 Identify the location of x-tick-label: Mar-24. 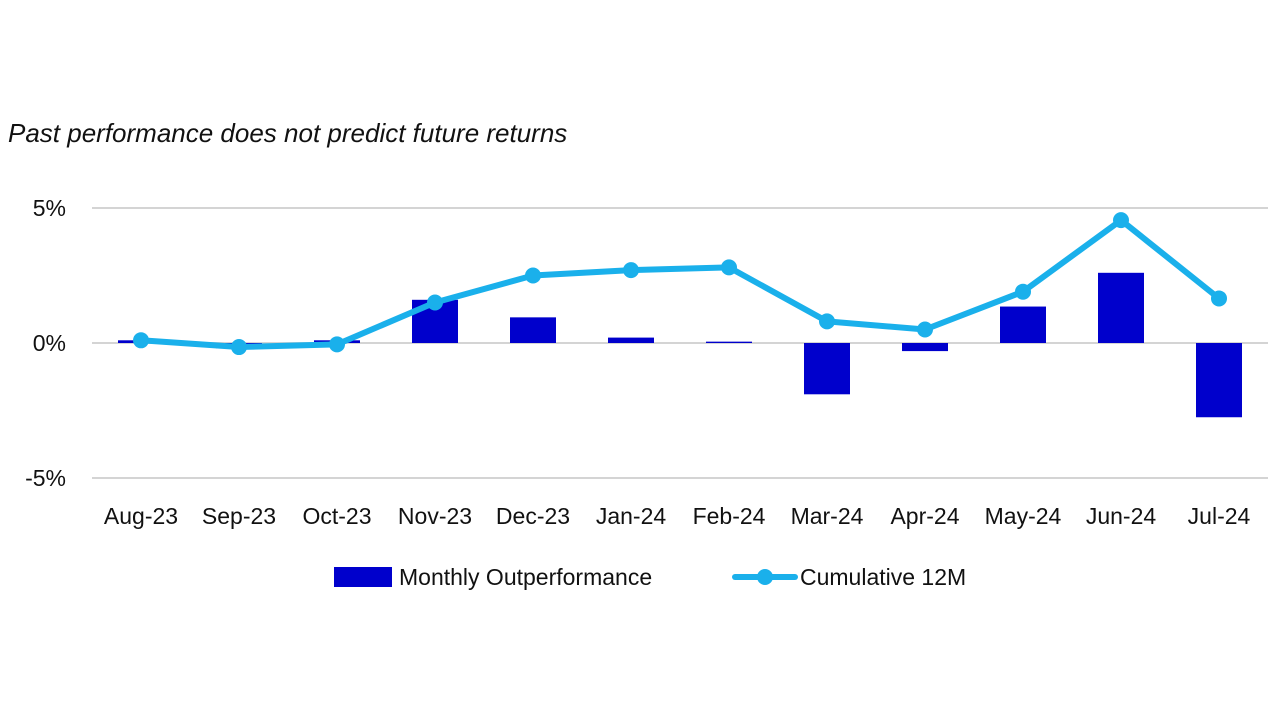
(827, 516).